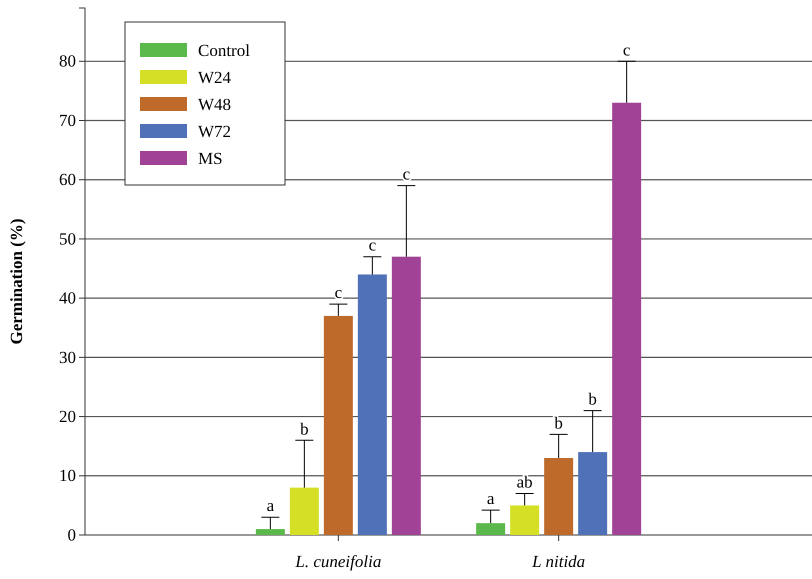 The height and width of the screenshot is (579, 812). I want to click on y-tick-label: 80, so click(67, 61).